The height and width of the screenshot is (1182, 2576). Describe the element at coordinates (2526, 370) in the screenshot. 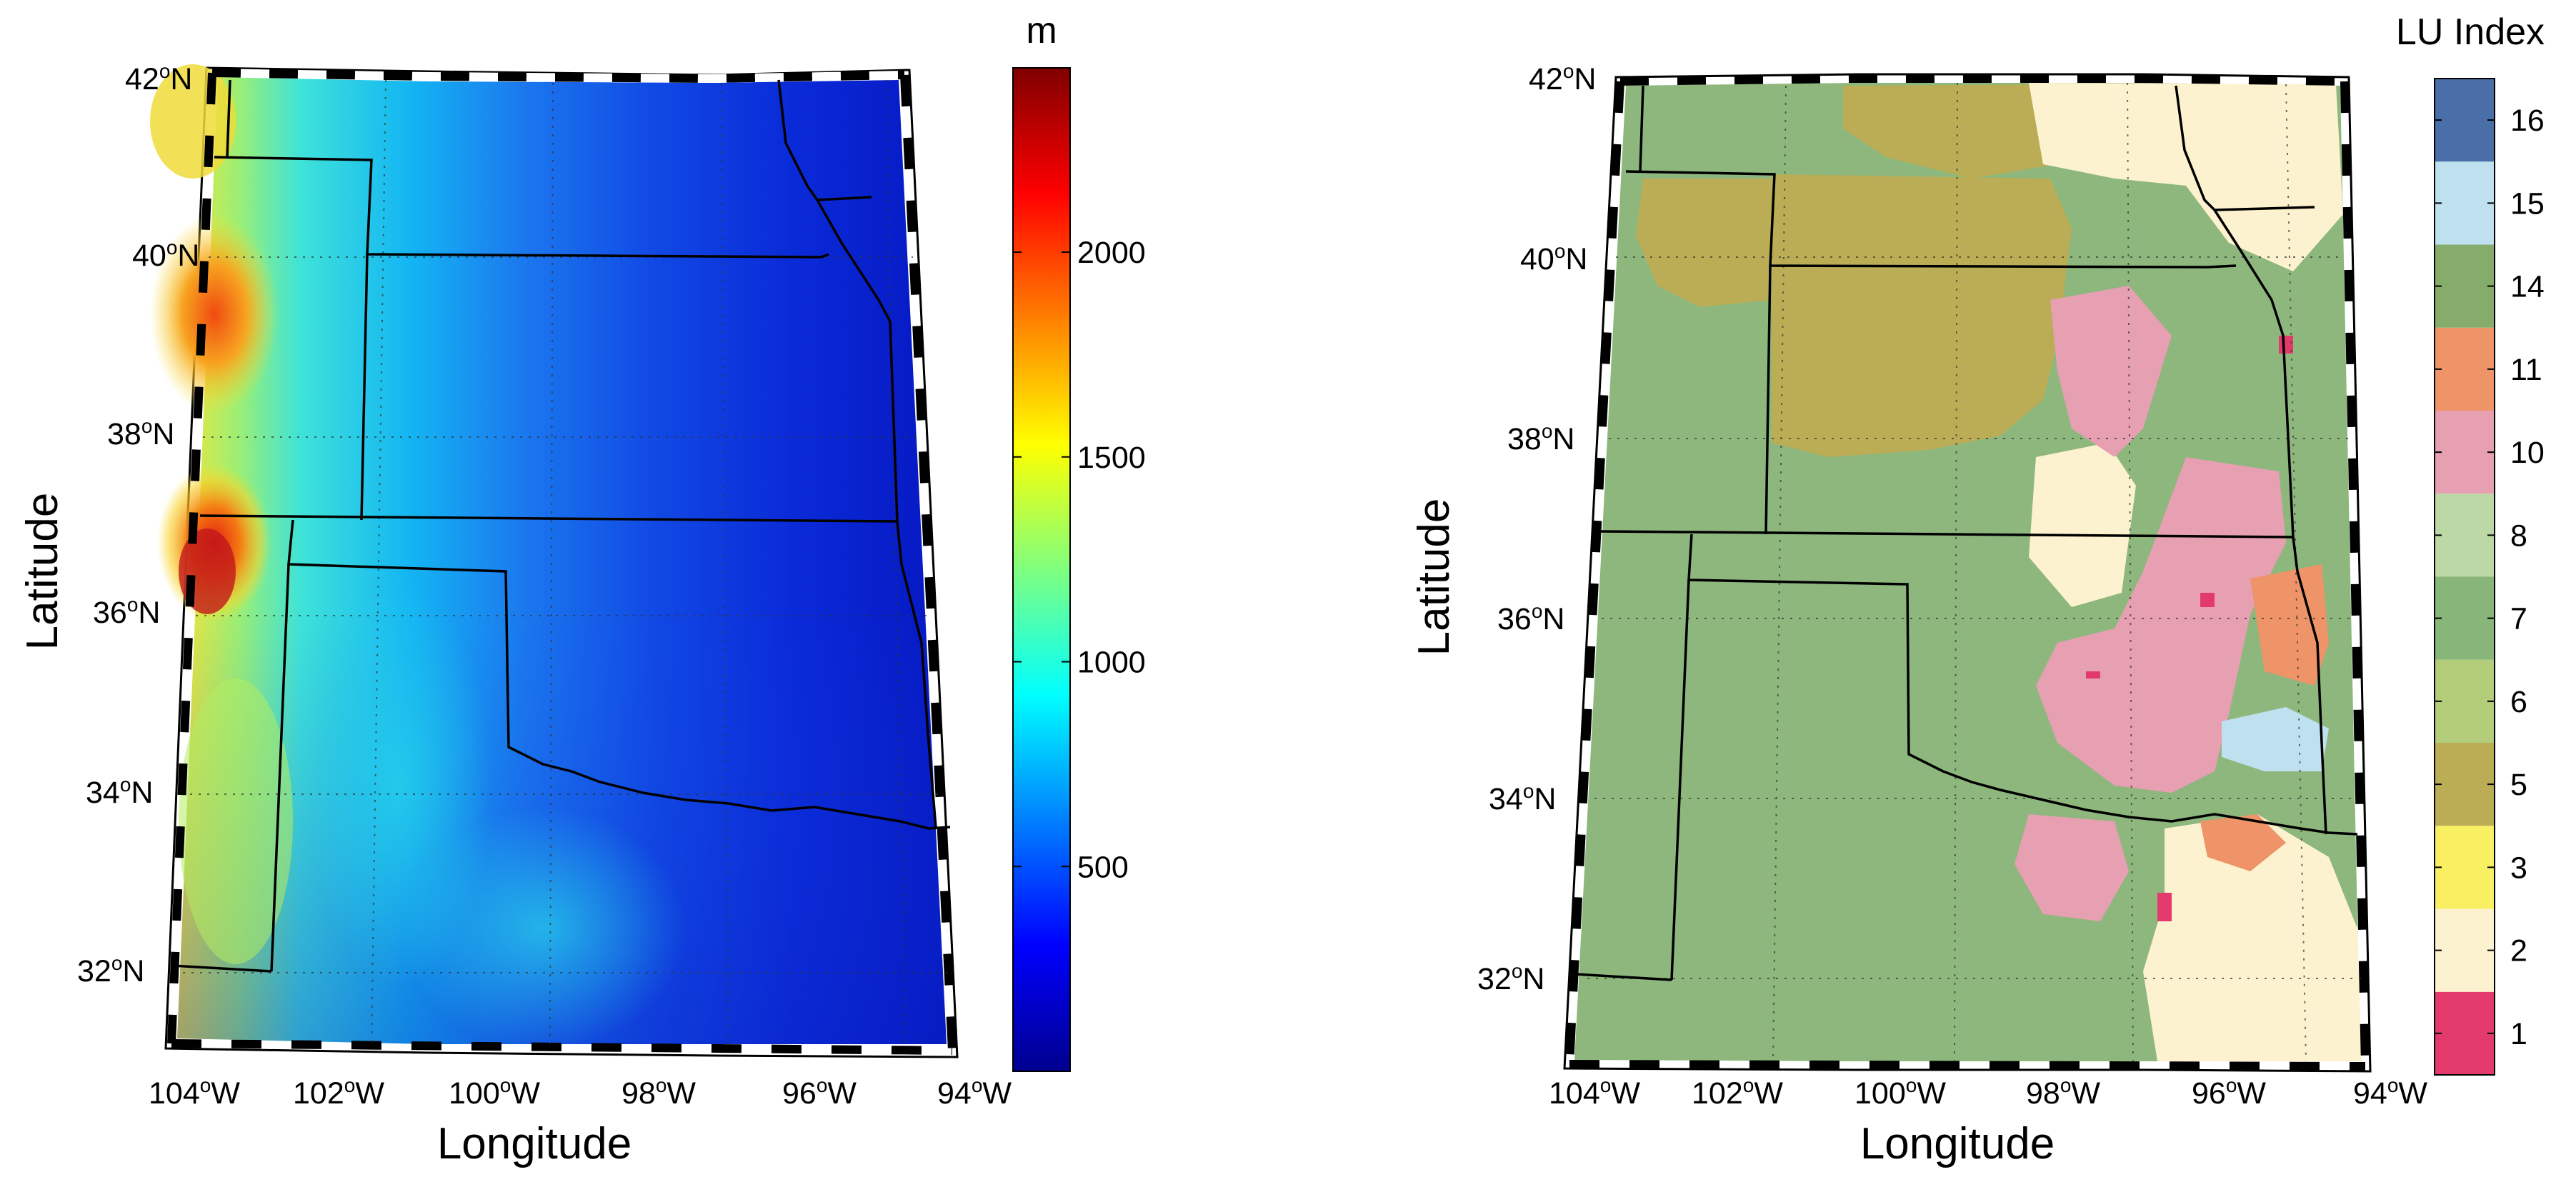

I see `landuse-colorbar-tick-label: 11` at that location.